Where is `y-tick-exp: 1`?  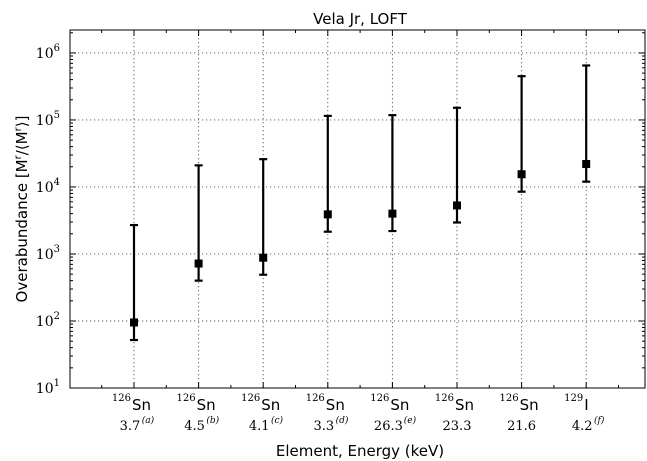
y-tick-exp: 1 is located at coordinates (57, 383).